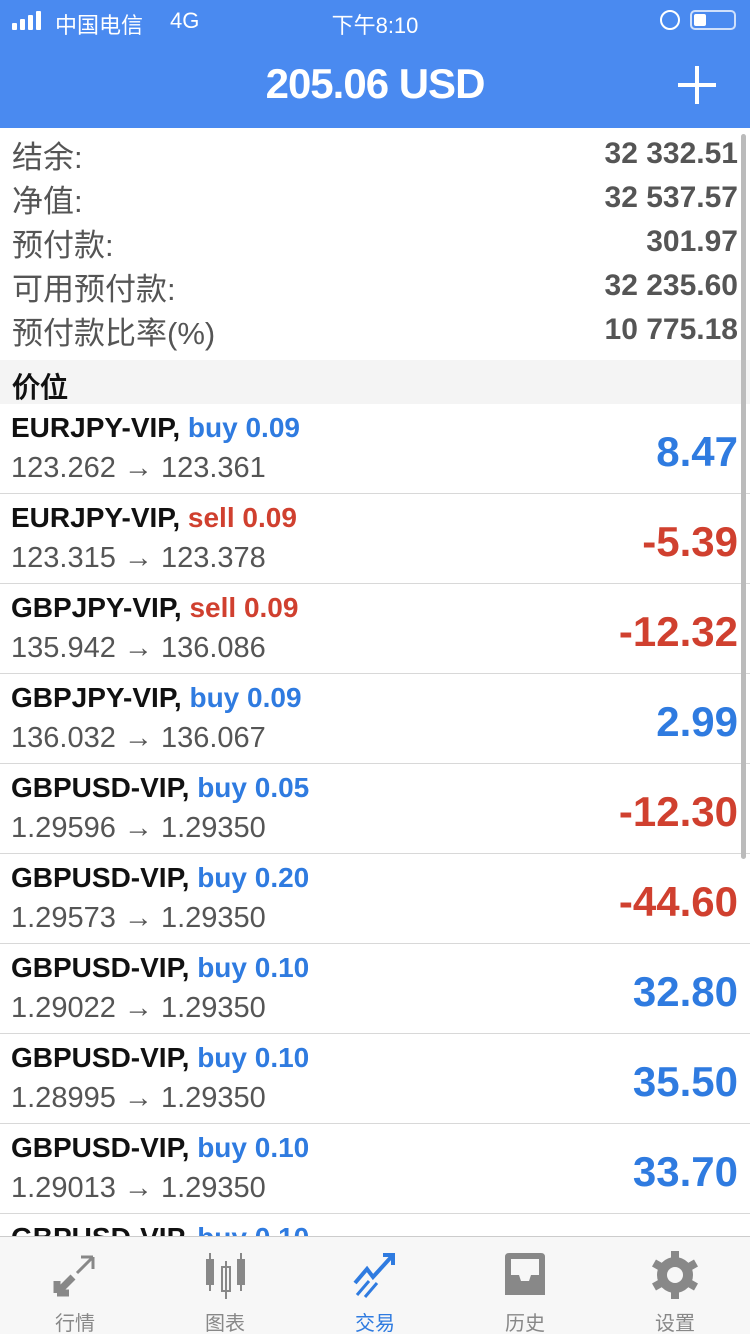 The height and width of the screenshot is (1336, 750). I want to click on profit: 2.99, so click(697, 721).